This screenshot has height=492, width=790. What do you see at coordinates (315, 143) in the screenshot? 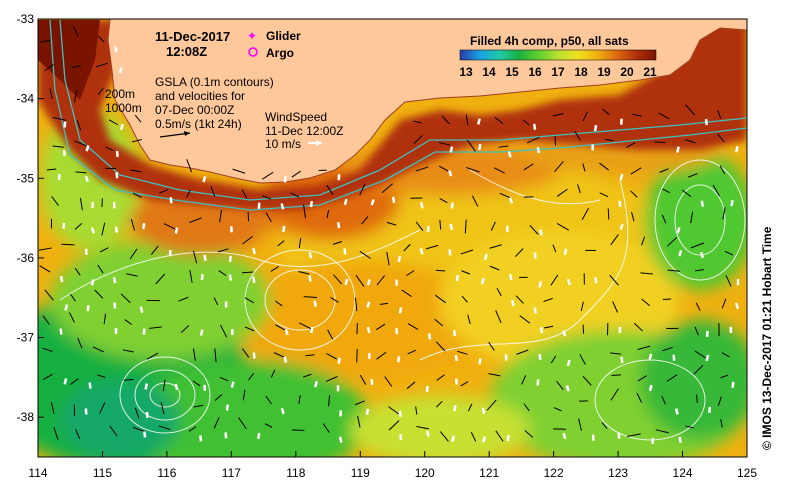
I see `wind-scale-arrow` at bounding box center [315, 143].